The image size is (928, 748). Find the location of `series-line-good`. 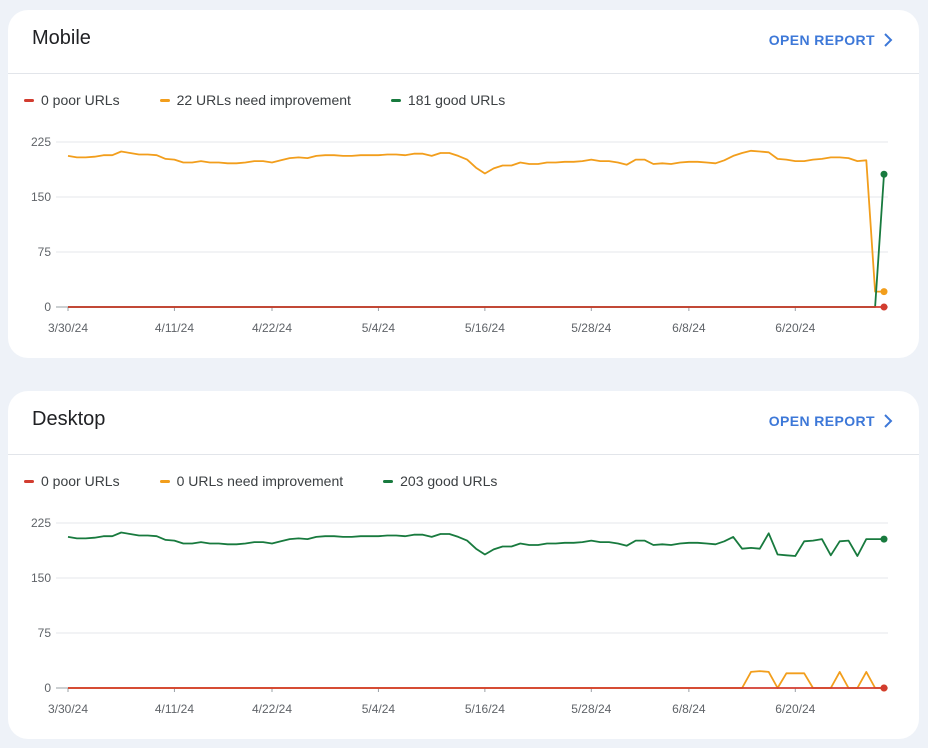

series-line-good is located at coordinates (475, 544).